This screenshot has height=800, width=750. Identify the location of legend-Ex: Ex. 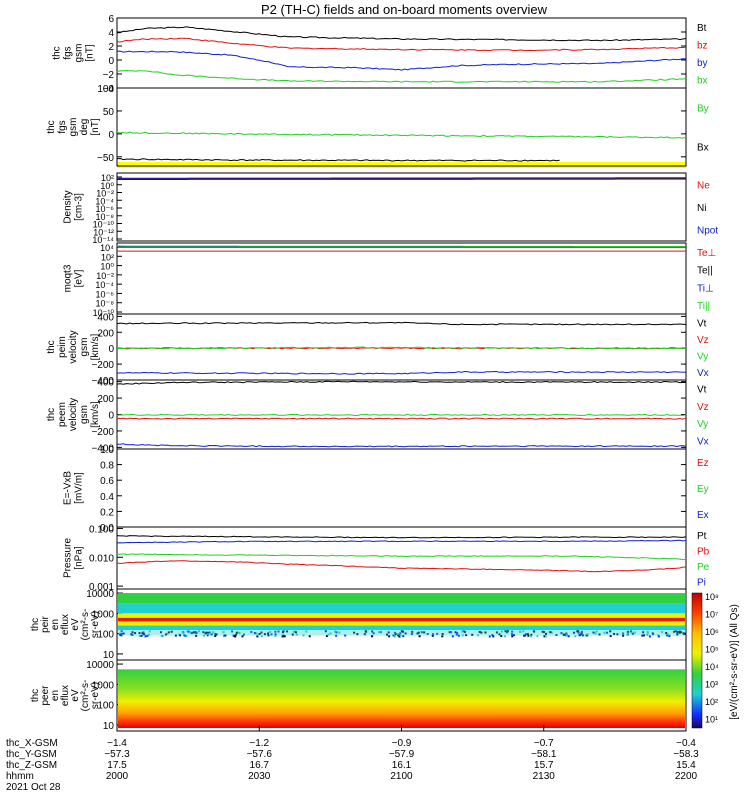
(703, 515).